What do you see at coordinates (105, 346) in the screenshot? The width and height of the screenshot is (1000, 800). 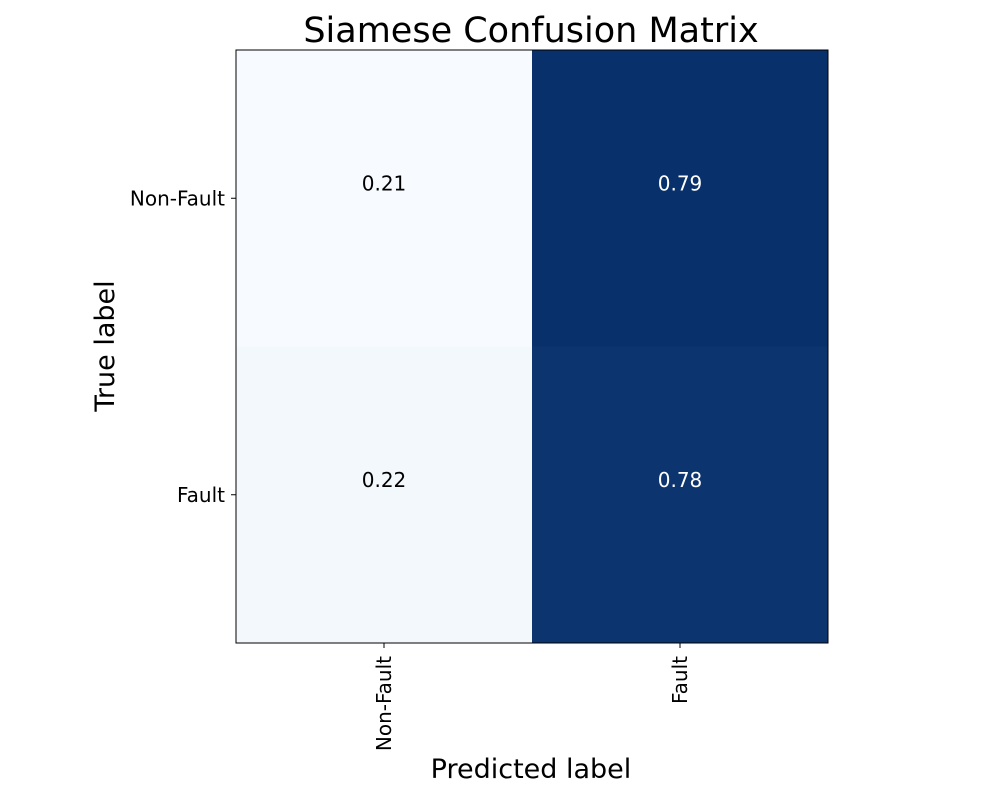 I see `y-axis-label: True label` at bounding box center [105, 346].